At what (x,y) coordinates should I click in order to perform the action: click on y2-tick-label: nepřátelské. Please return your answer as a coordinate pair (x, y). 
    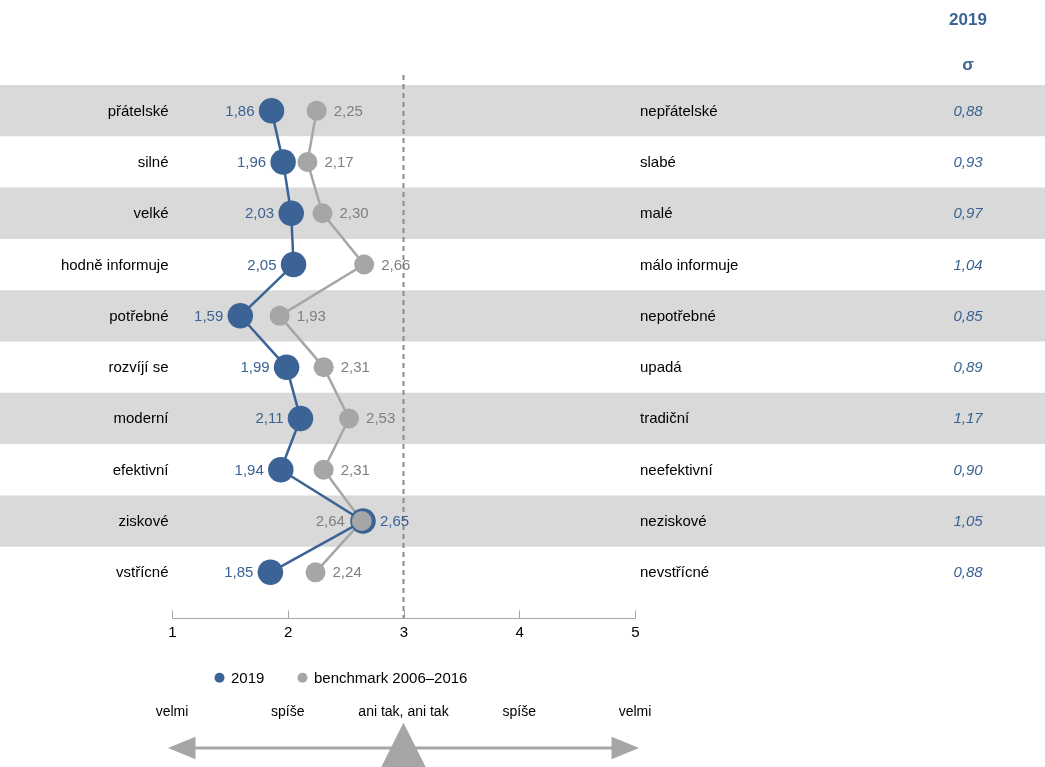
    Looking at the image, I should click on (679, 110).